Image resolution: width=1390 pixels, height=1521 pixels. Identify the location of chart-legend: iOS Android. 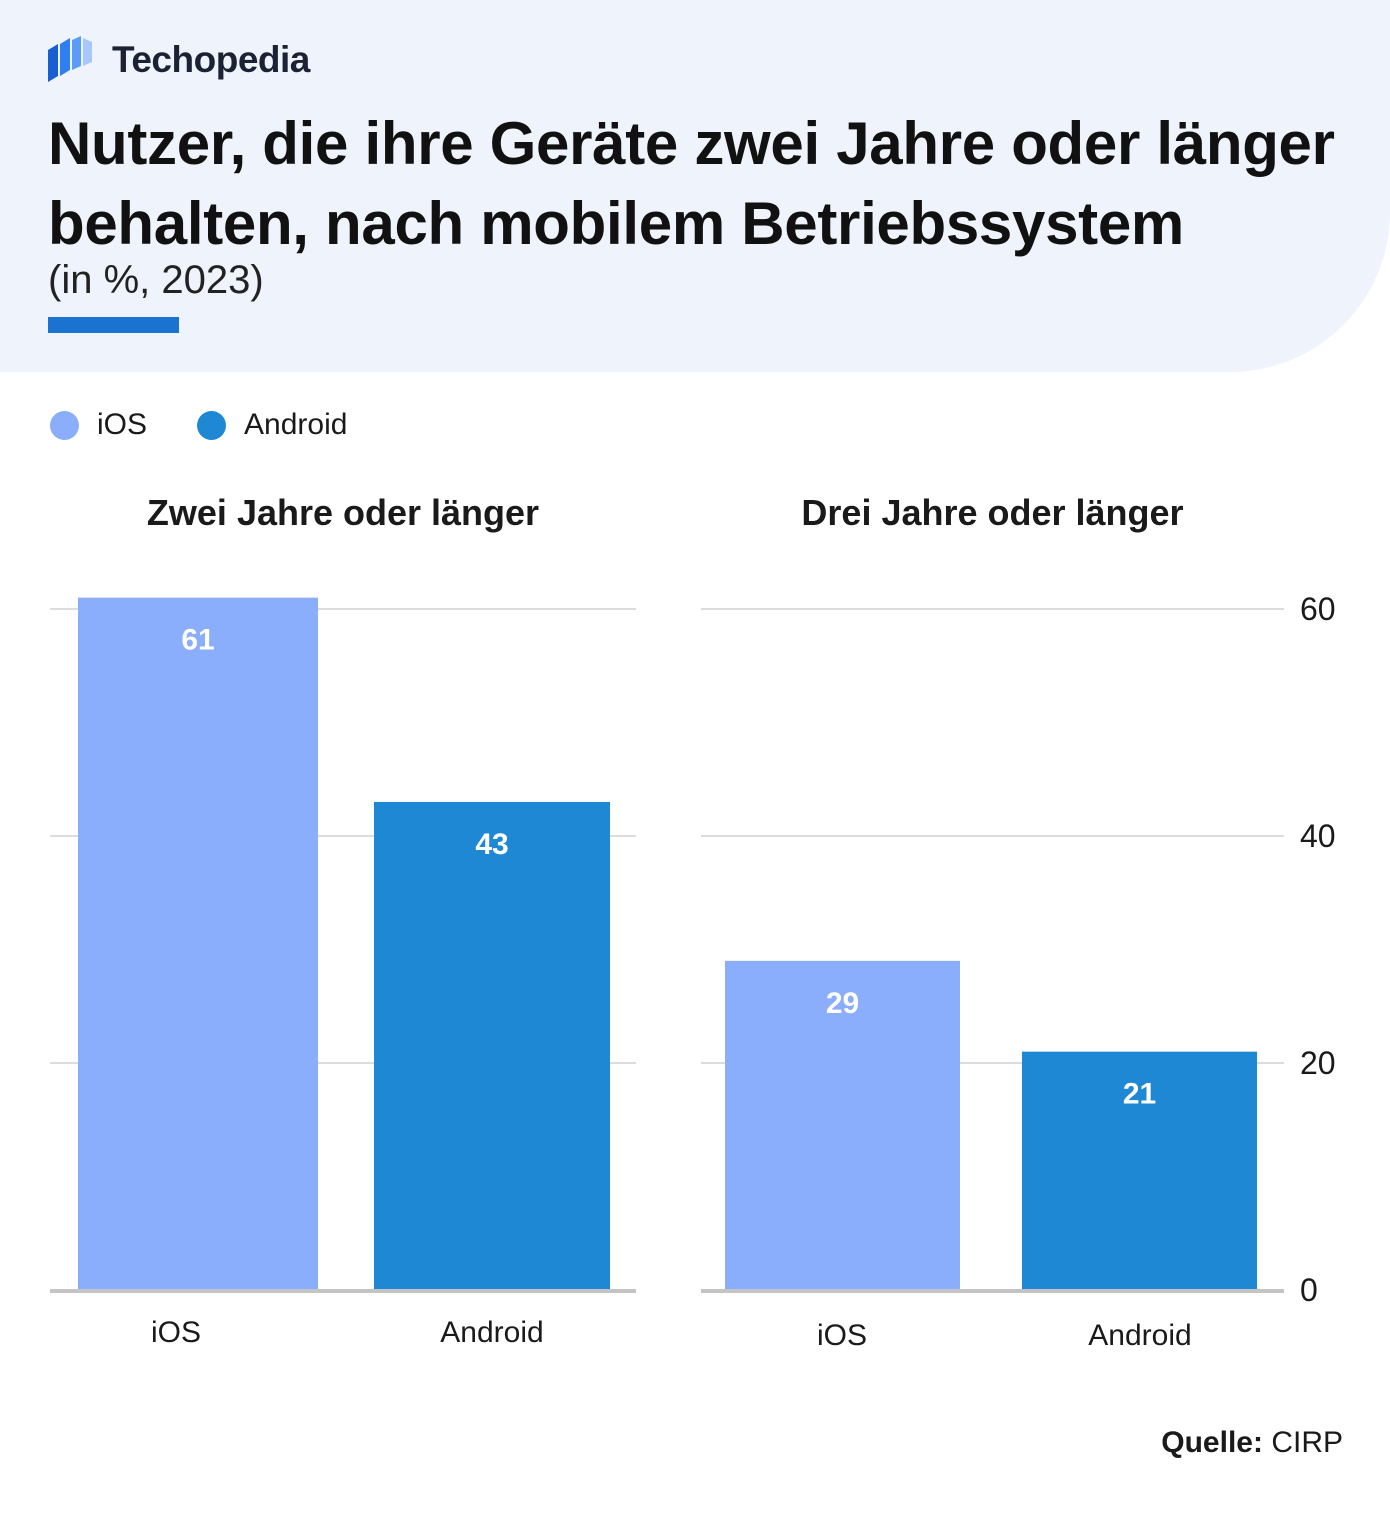
(223, 425).